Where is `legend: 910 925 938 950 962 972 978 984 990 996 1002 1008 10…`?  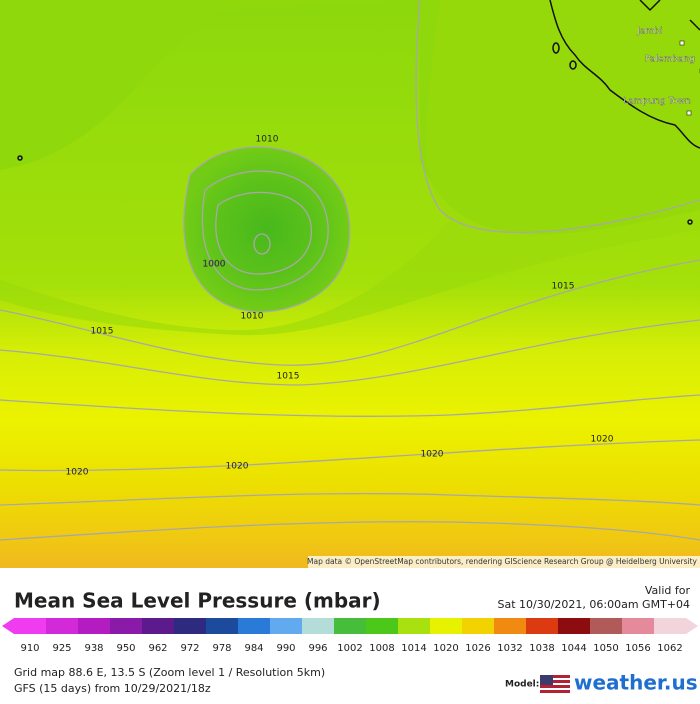
legend: 910 925 938 950 962 972 978 984 990 996 1002 1008 10… is located at coordinates (350, 636).